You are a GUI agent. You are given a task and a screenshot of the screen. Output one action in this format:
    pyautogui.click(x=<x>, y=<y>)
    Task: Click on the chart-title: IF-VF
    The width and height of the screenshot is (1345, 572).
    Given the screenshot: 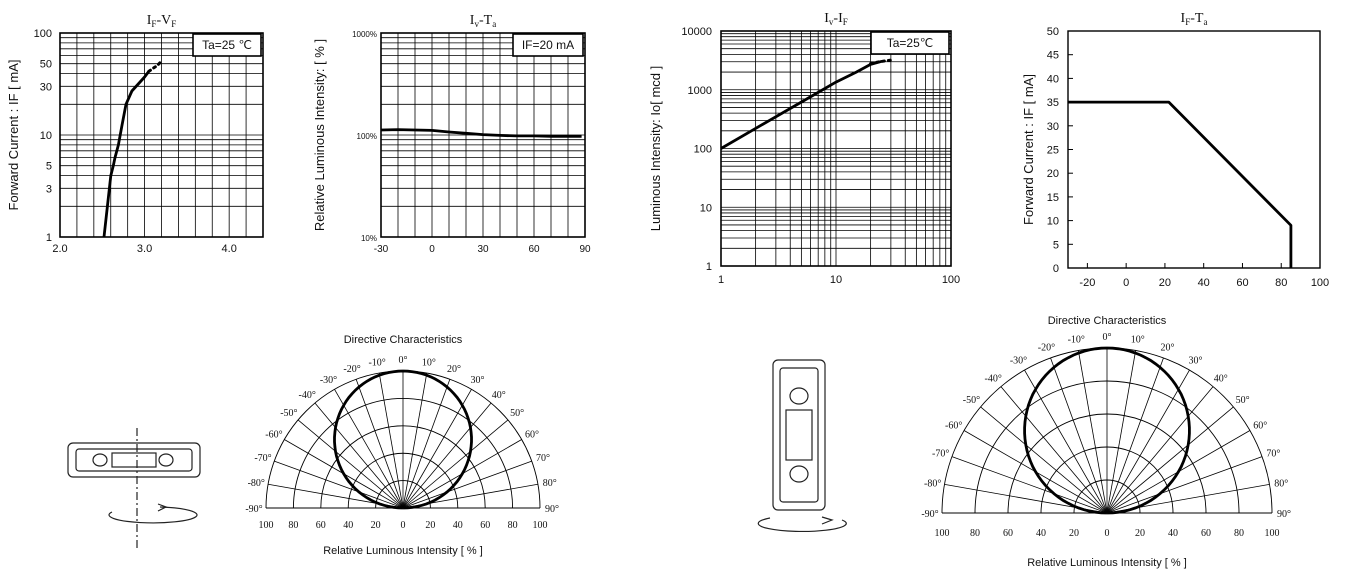 What is the action you would take?
    pyautogui.click(x=161, y=21)
    